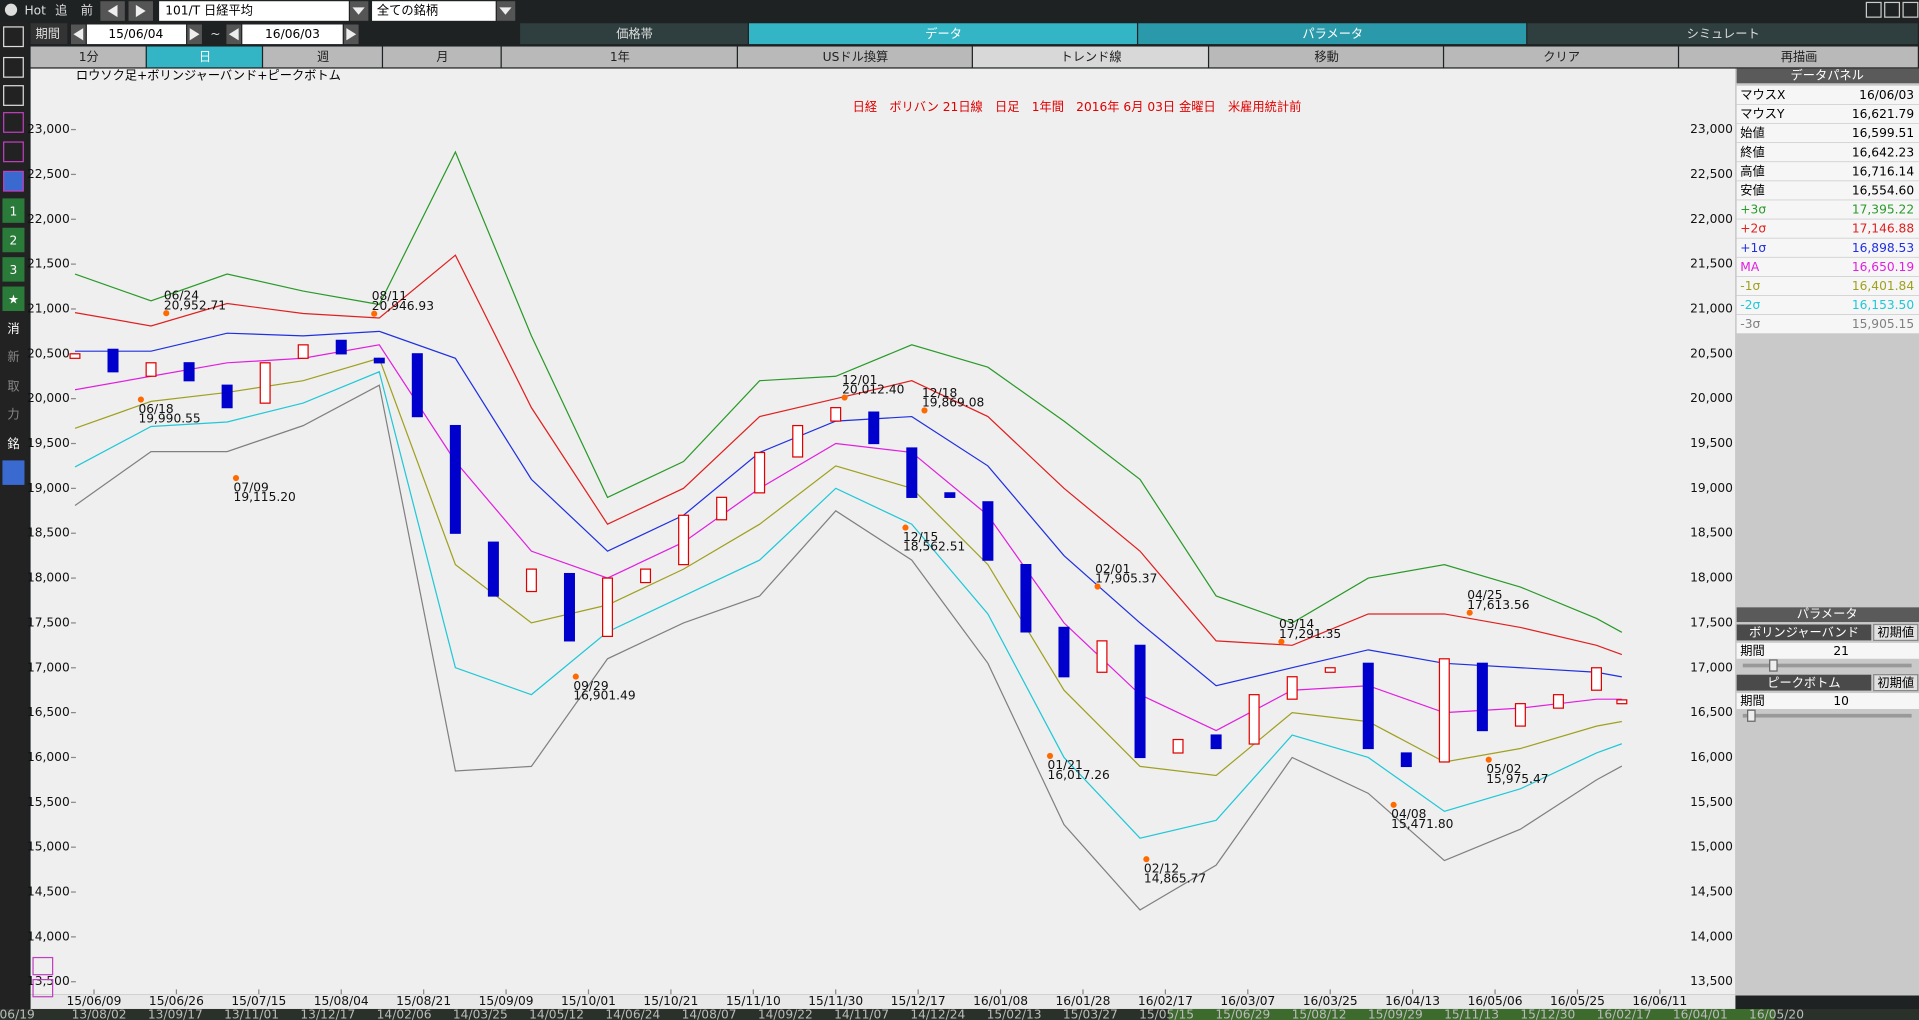 This screenshot has height=1020, width=1919. Describe the element at coordinates (1803, 683) in the screenshot. I see `param-name: ピークボトム` at that location.